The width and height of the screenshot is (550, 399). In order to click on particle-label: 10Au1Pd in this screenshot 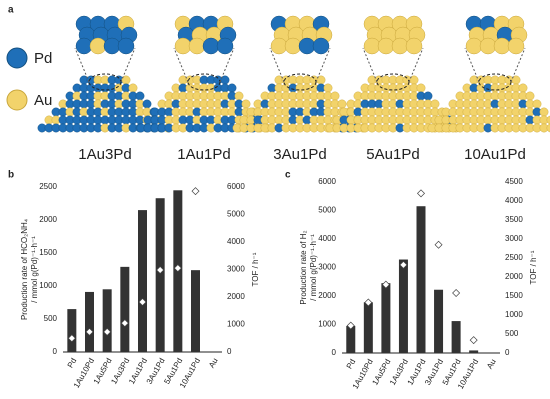, I will do `click(495, 154)`.